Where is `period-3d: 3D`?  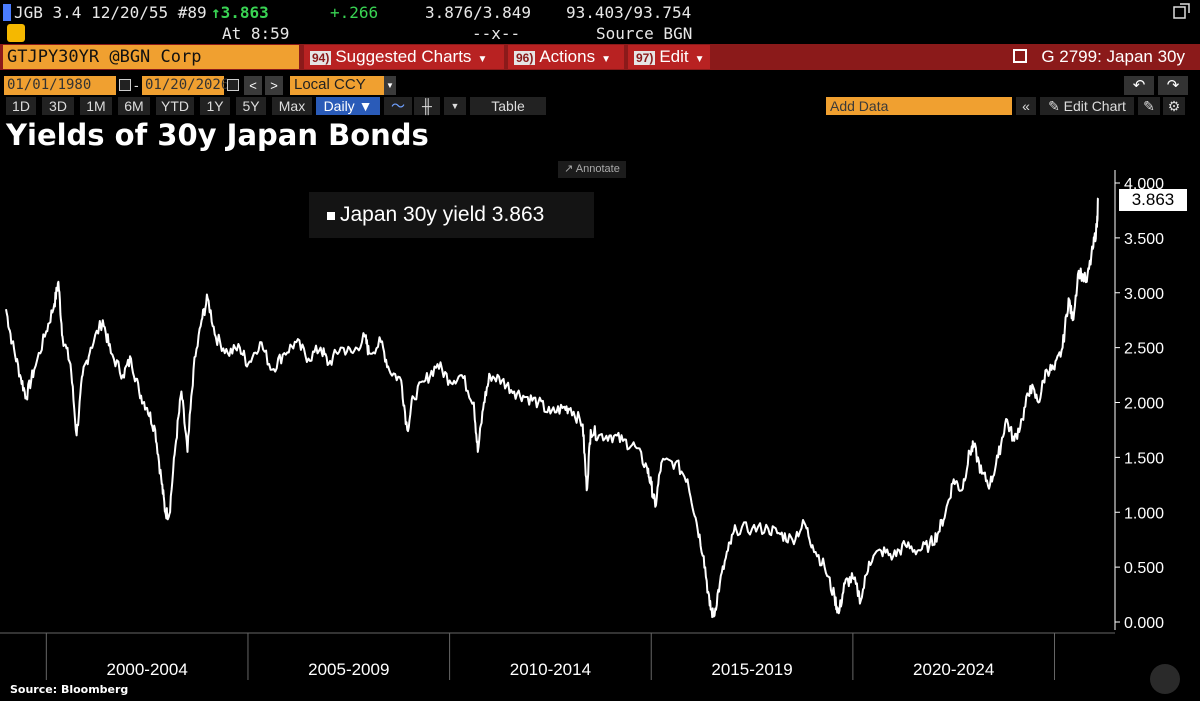
period-3d: 3D is located at coordinates (58, 106).